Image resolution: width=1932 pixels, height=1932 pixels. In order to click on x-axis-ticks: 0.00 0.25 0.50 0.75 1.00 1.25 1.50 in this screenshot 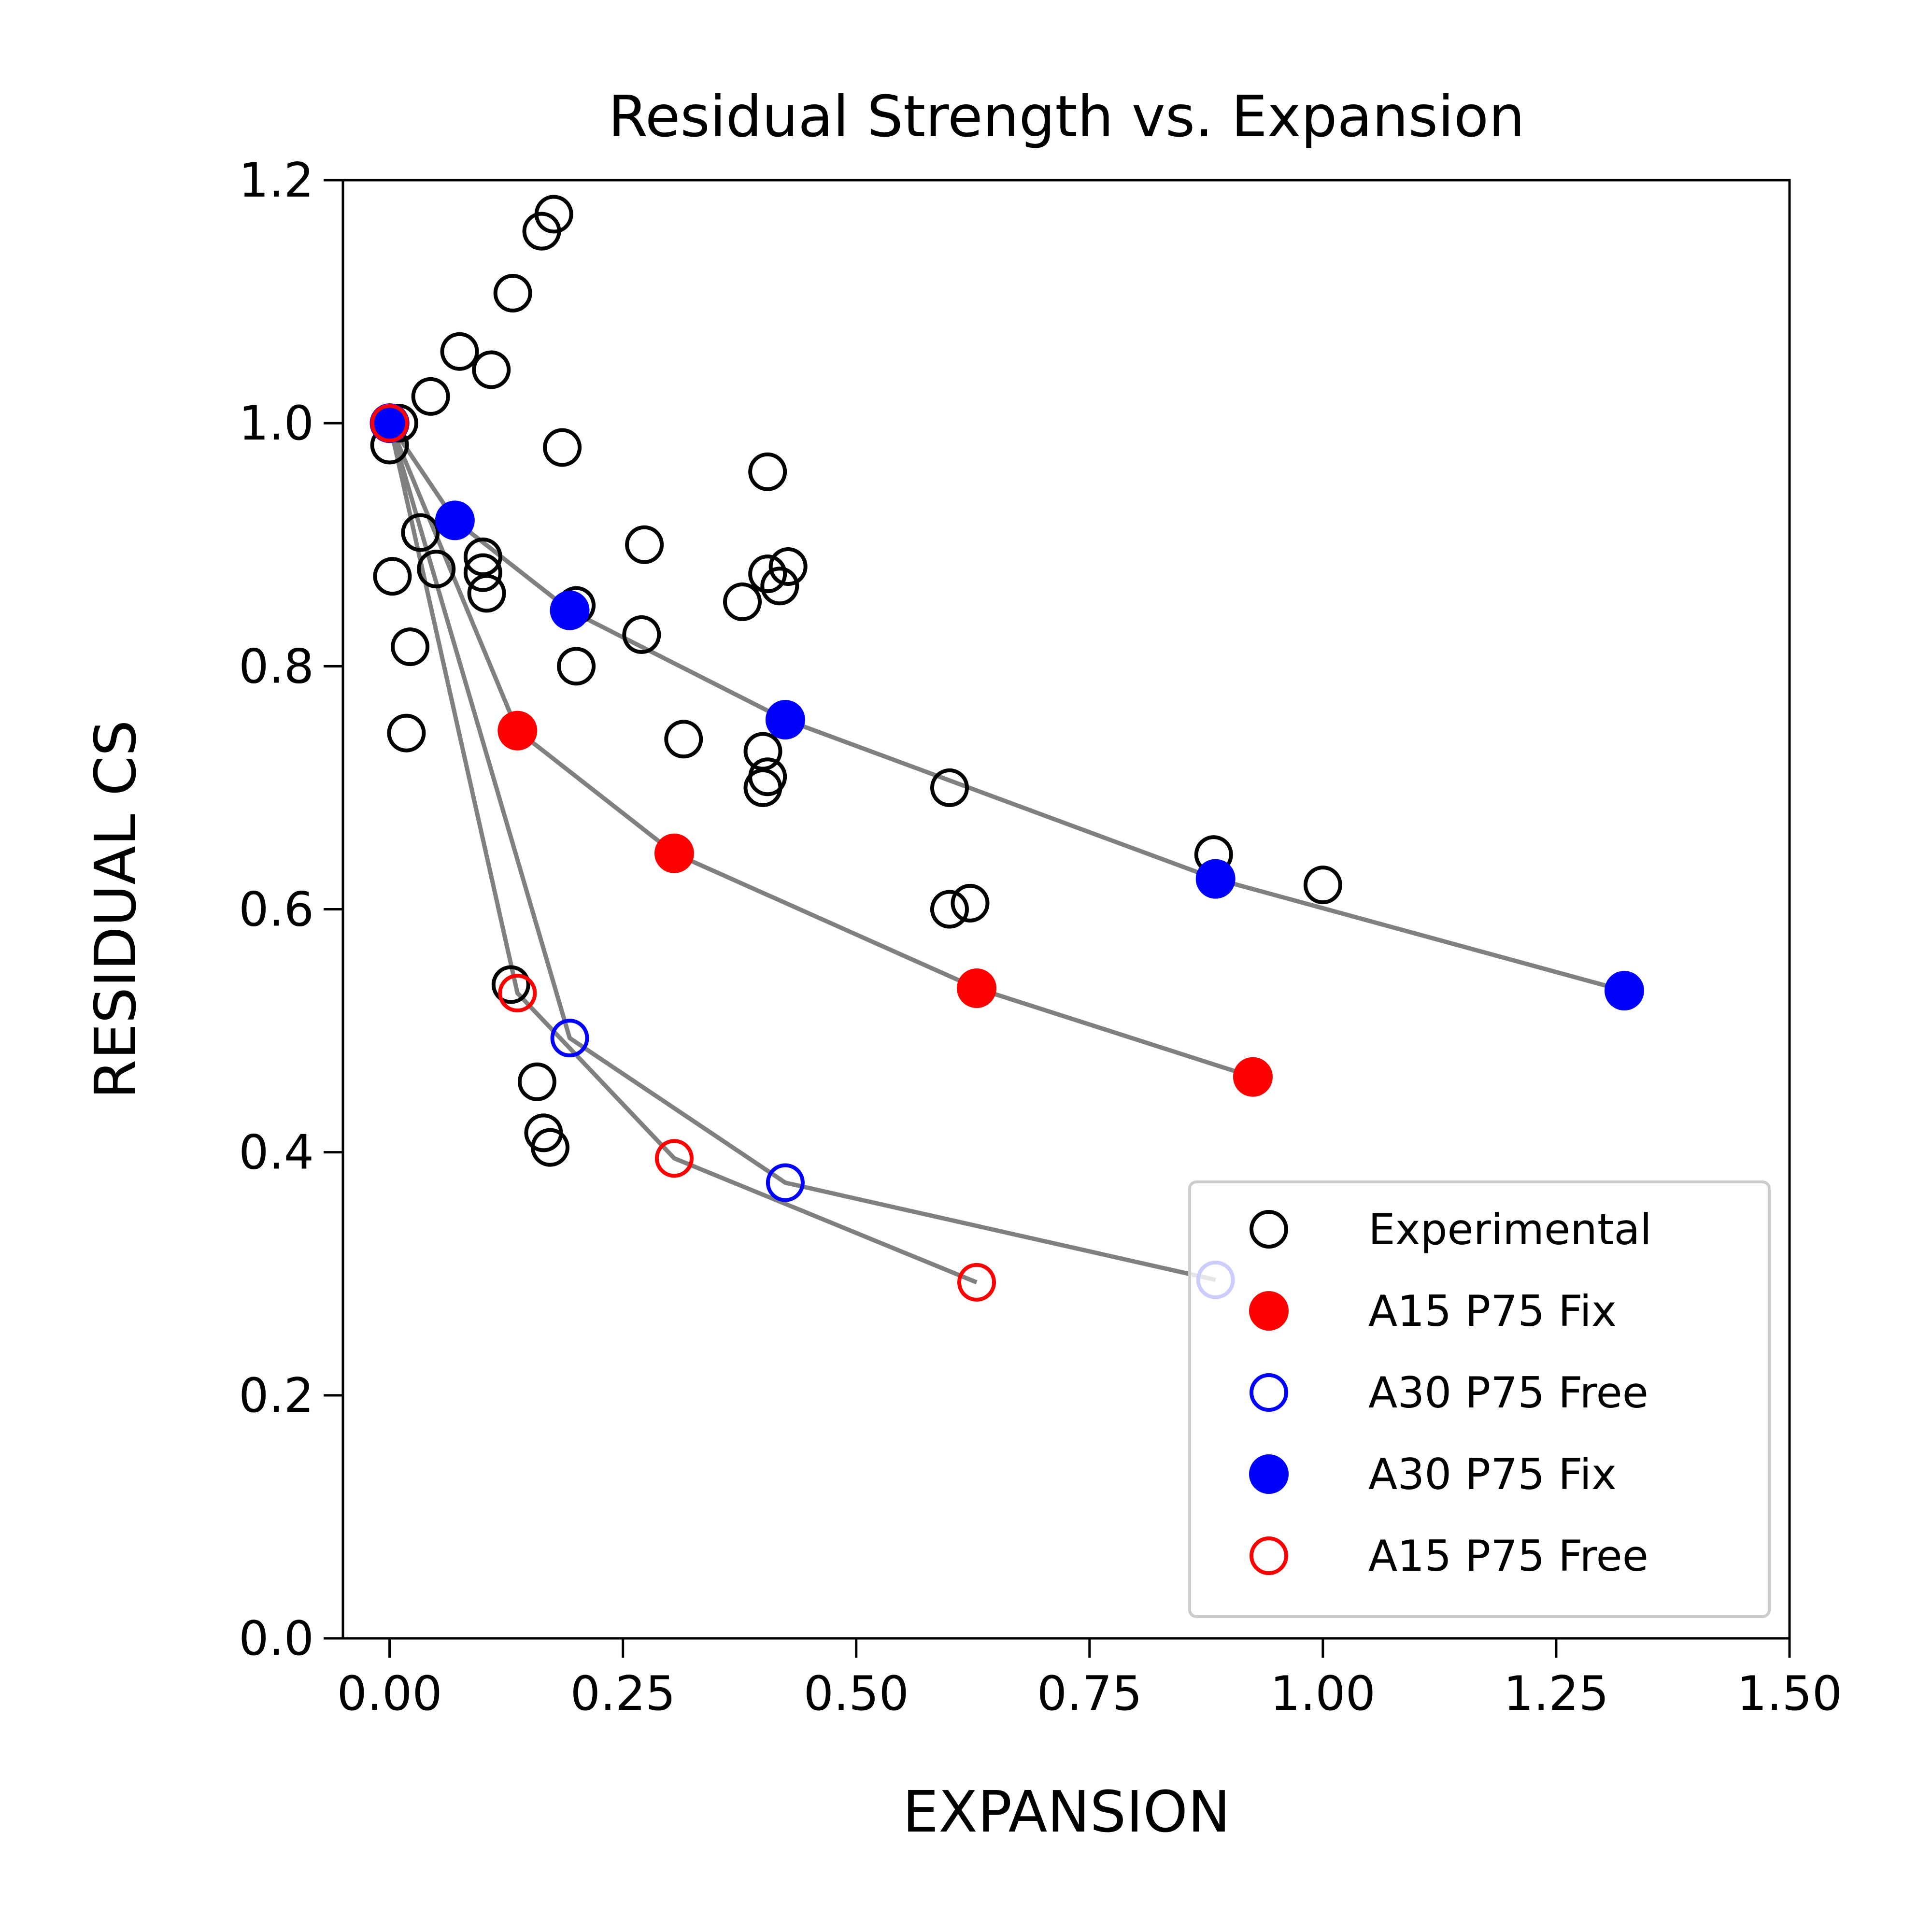, I will do `click(1089, 1679)`.